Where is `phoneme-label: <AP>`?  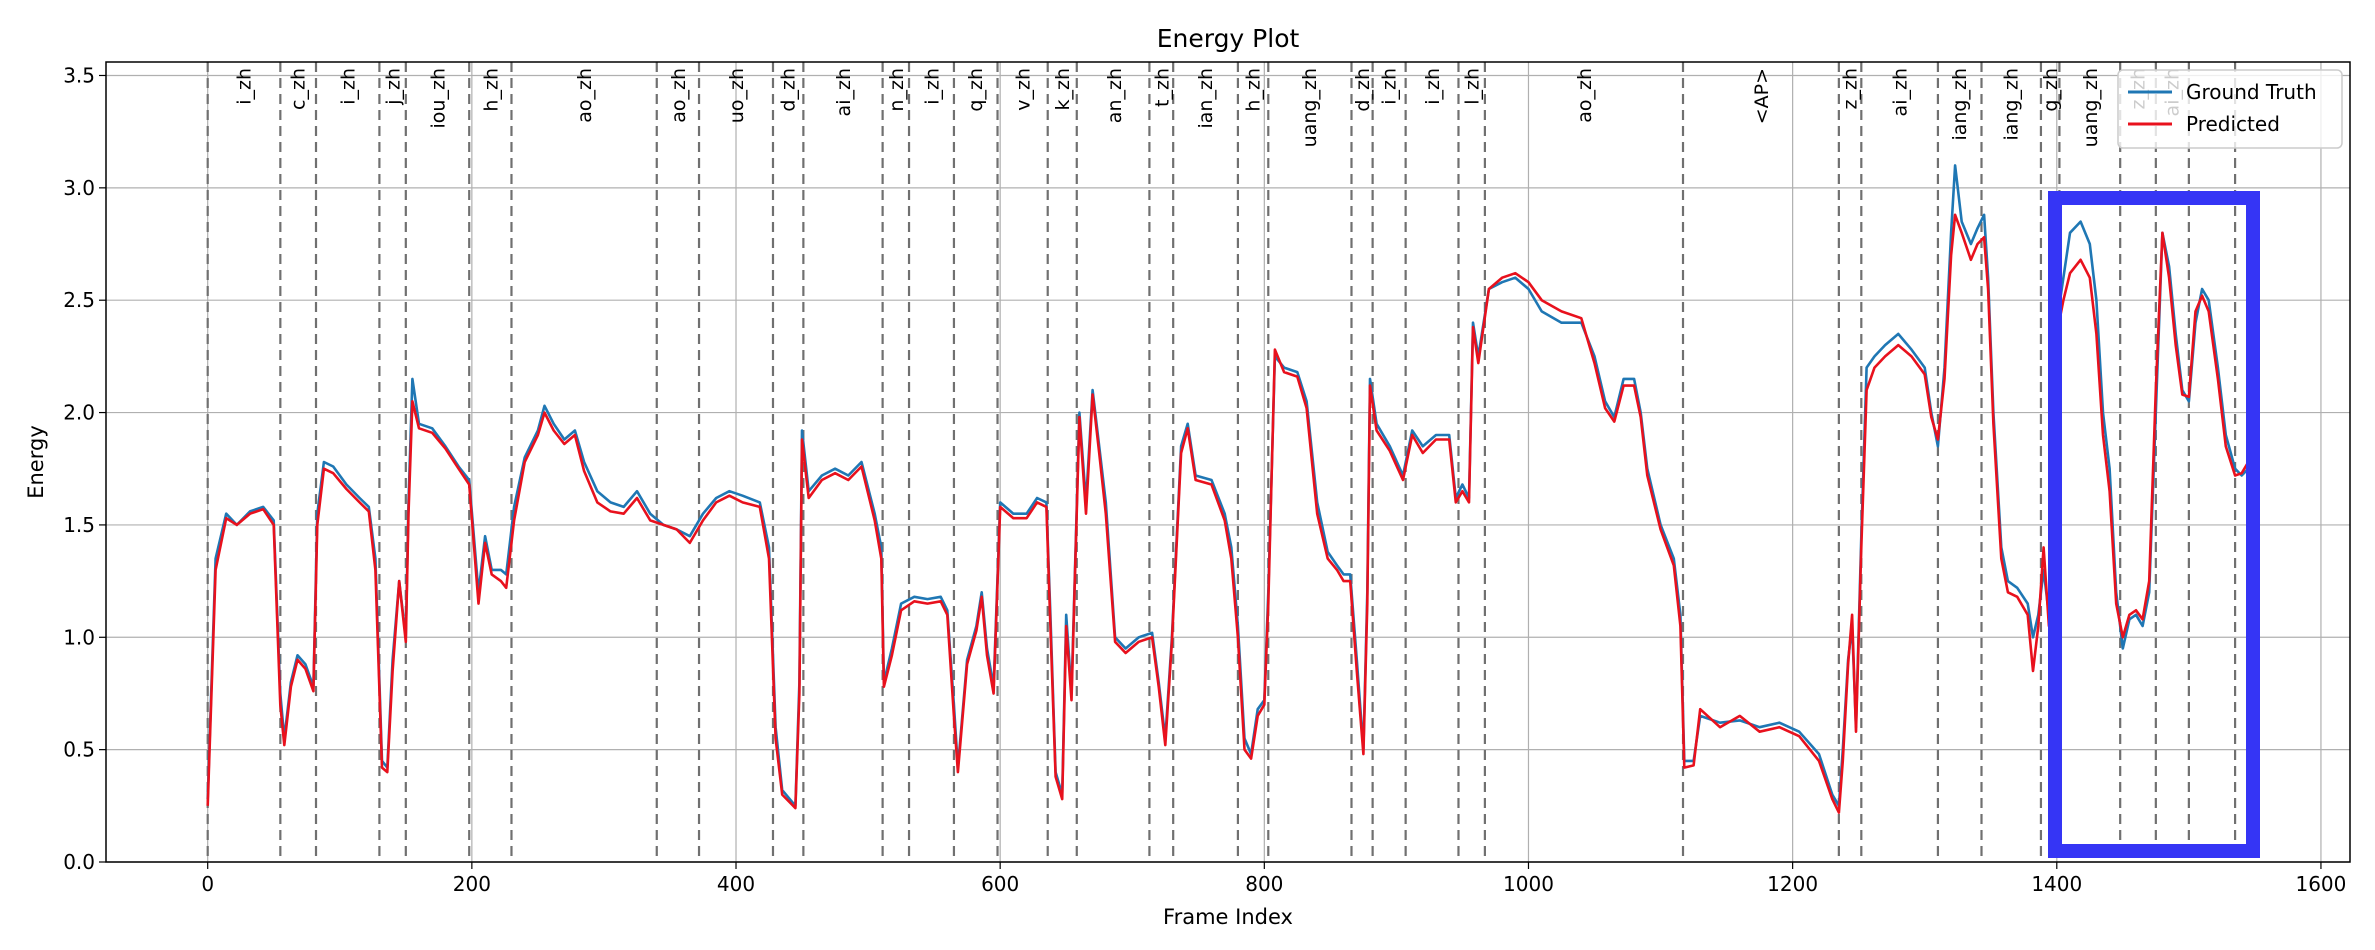
phoneme-label: <AP> is located at coordinates (1762, 96).